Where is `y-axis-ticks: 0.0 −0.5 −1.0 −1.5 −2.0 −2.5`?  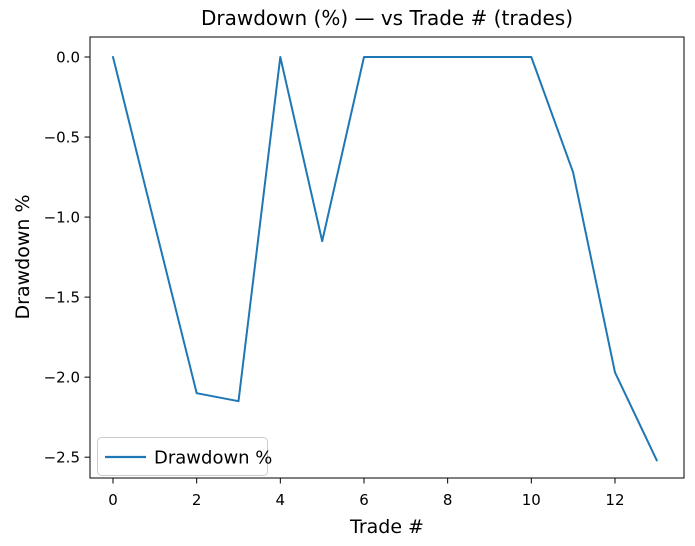 y-axis-ticks: 0.0 −0.5 −1.0 −1.5 −2.0 −2.5 is located at coordinates (67, 258).